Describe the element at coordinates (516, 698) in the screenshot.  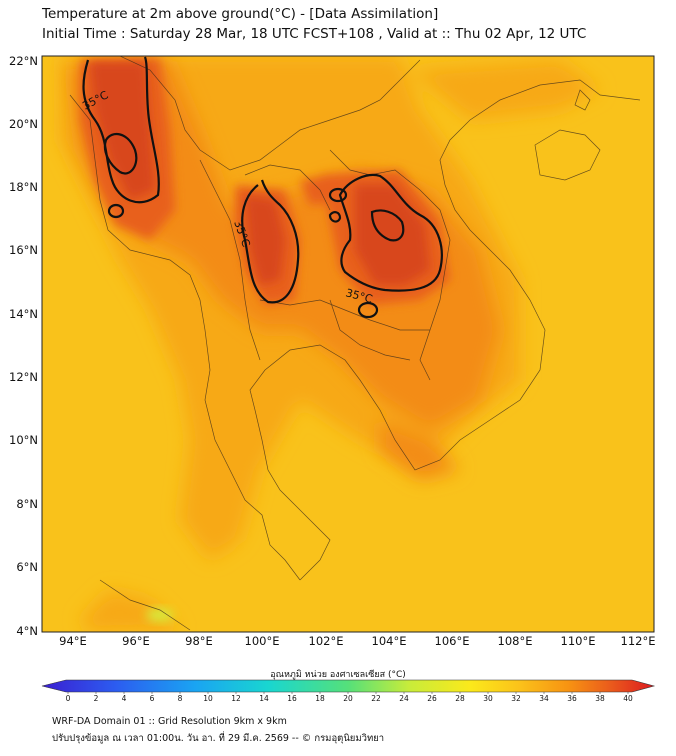
I see `colorbar-tick-label: 32` at that location.